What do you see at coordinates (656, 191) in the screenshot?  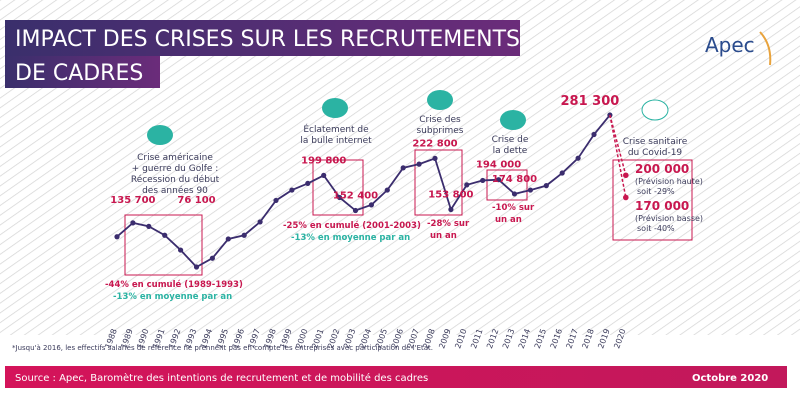 I see `forecast-change: soit -29%` at bounding box center [656, 191].